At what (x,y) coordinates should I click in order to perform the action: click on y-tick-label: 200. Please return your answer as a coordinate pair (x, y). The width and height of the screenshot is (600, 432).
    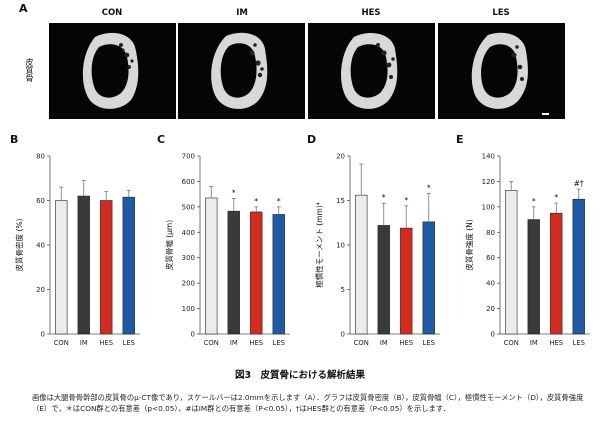
    Looking at the image, I should click on (188, 284).